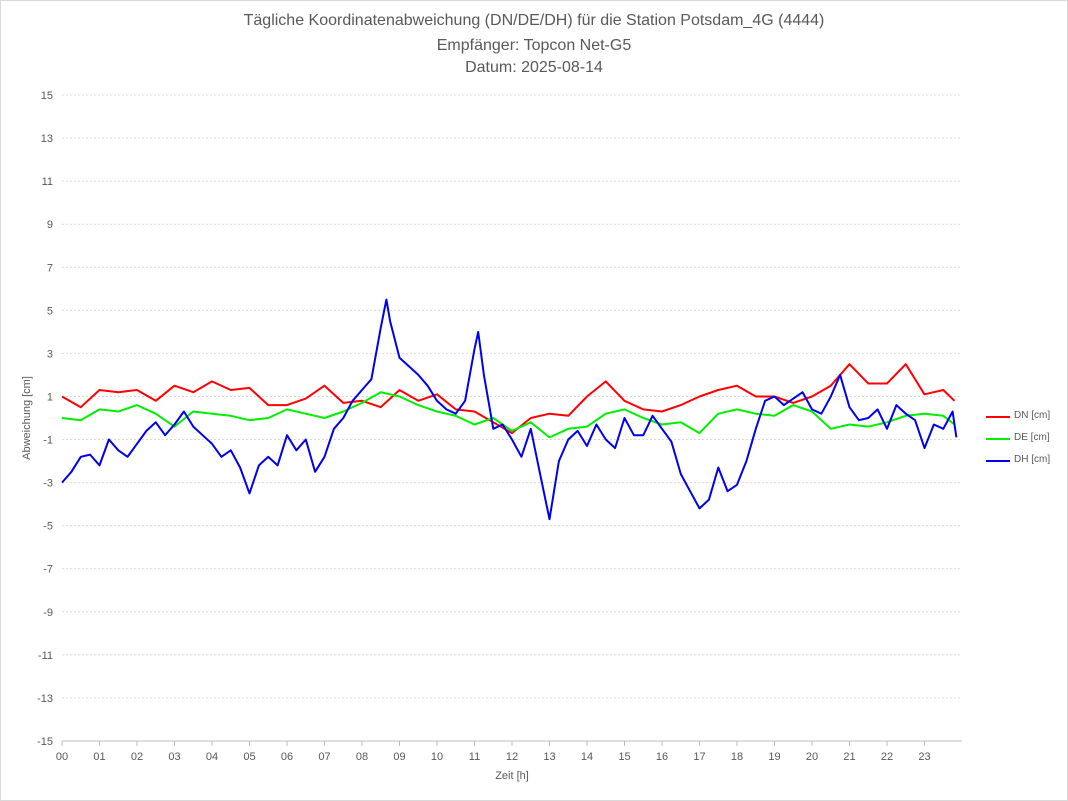 The image size is (1068, 801). What do you see at coordinates (849, 757) in the screenshot?
I see `x-tick-label: 21` at bounding box center [849, 757].